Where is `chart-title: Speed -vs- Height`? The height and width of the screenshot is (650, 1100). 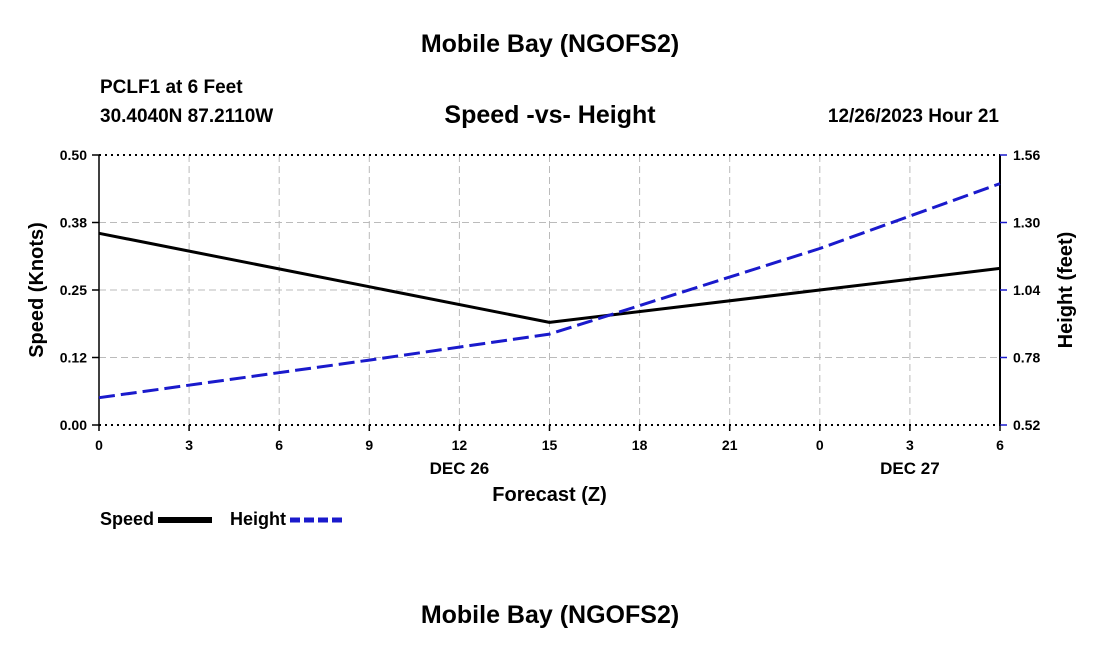 chart-title: Speed -vs- Height is located at coordinates (550, 115).